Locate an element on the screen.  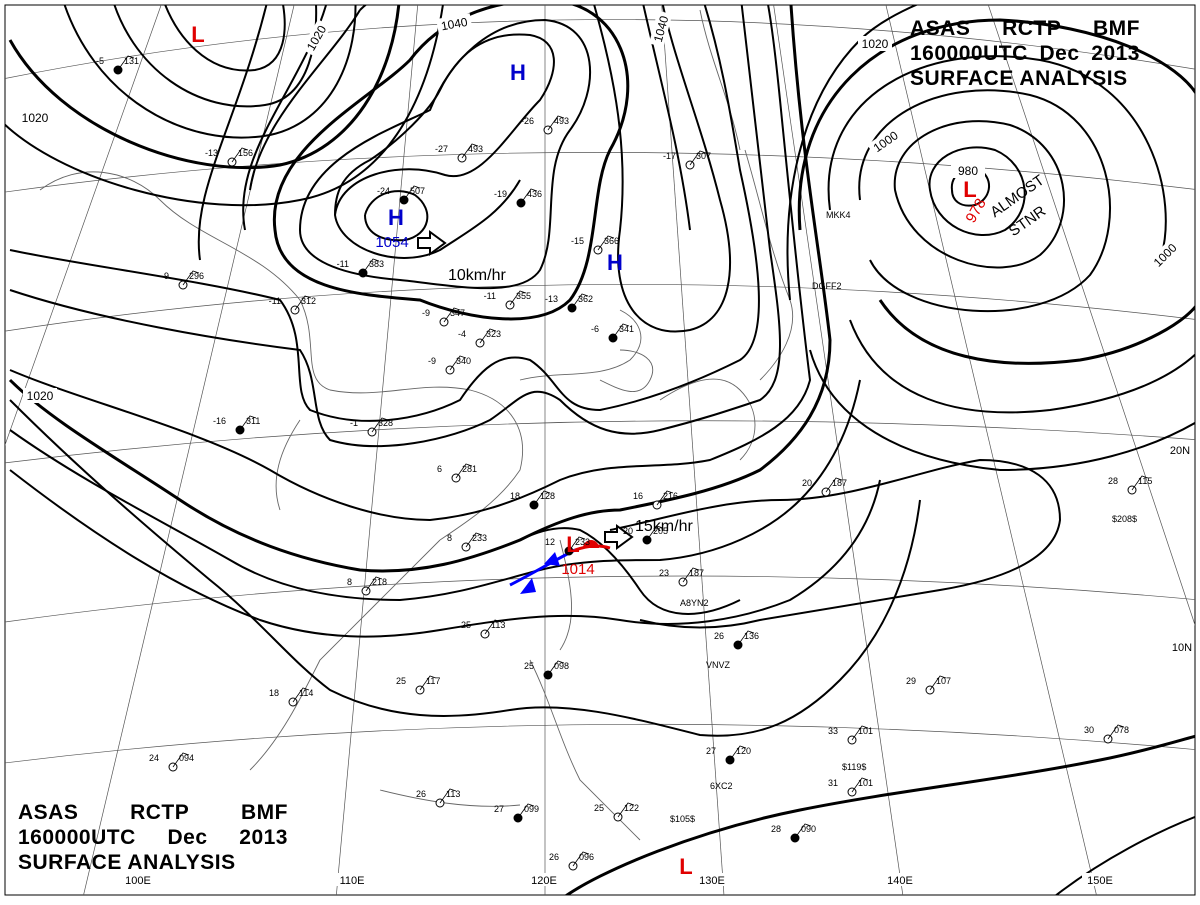
station-plot: 33 101 is located at coordinates (850, 735).